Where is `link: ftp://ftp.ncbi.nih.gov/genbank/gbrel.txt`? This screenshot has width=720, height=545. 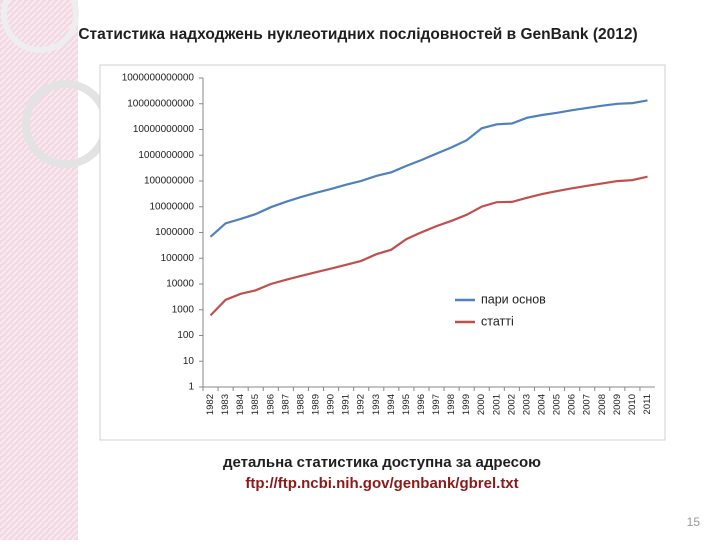
link: ftp://ftp.ncbi.nih.gov/genbank/gbrel.txt is located at coordinates (381, 483).